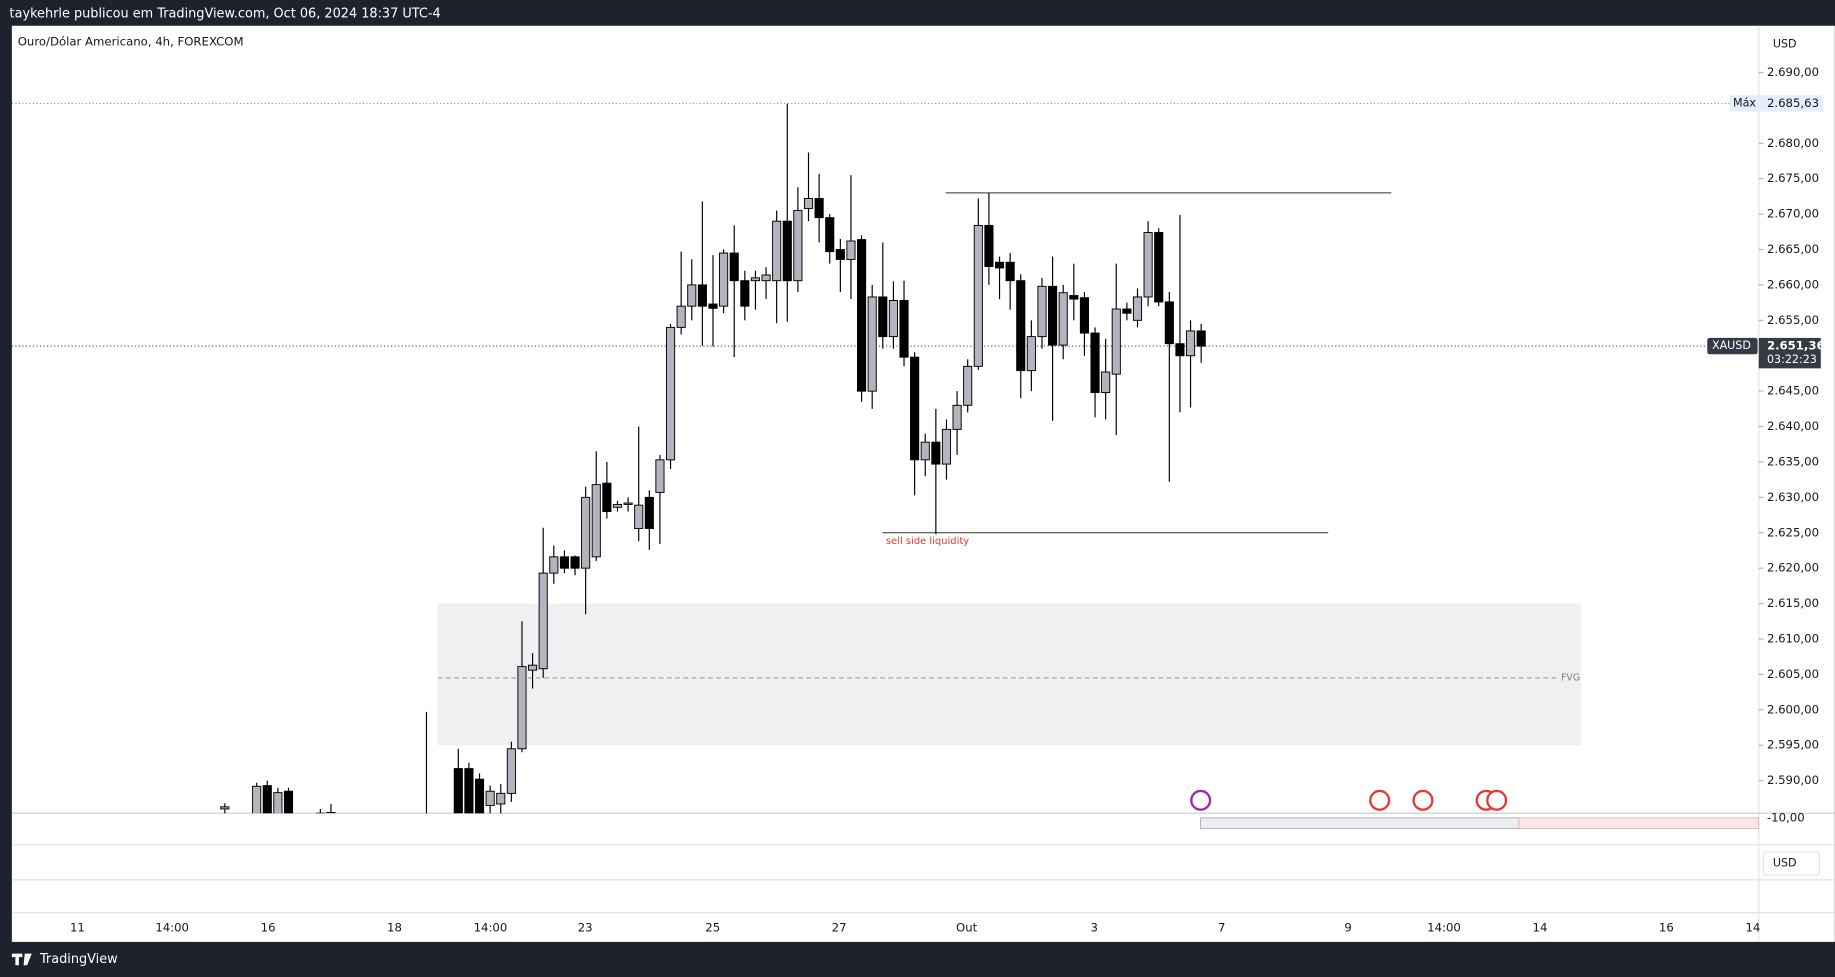  I want to click on x-tick-label: Out, so click(967, 927).